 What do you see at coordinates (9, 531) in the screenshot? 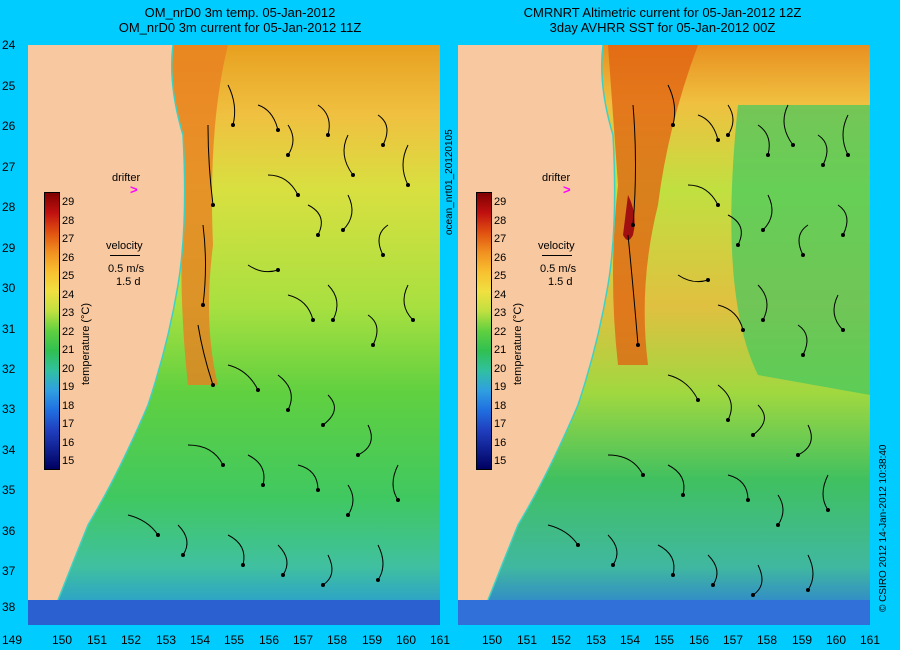
I see `lat-tick: 36` at bounding box center [9, 531].